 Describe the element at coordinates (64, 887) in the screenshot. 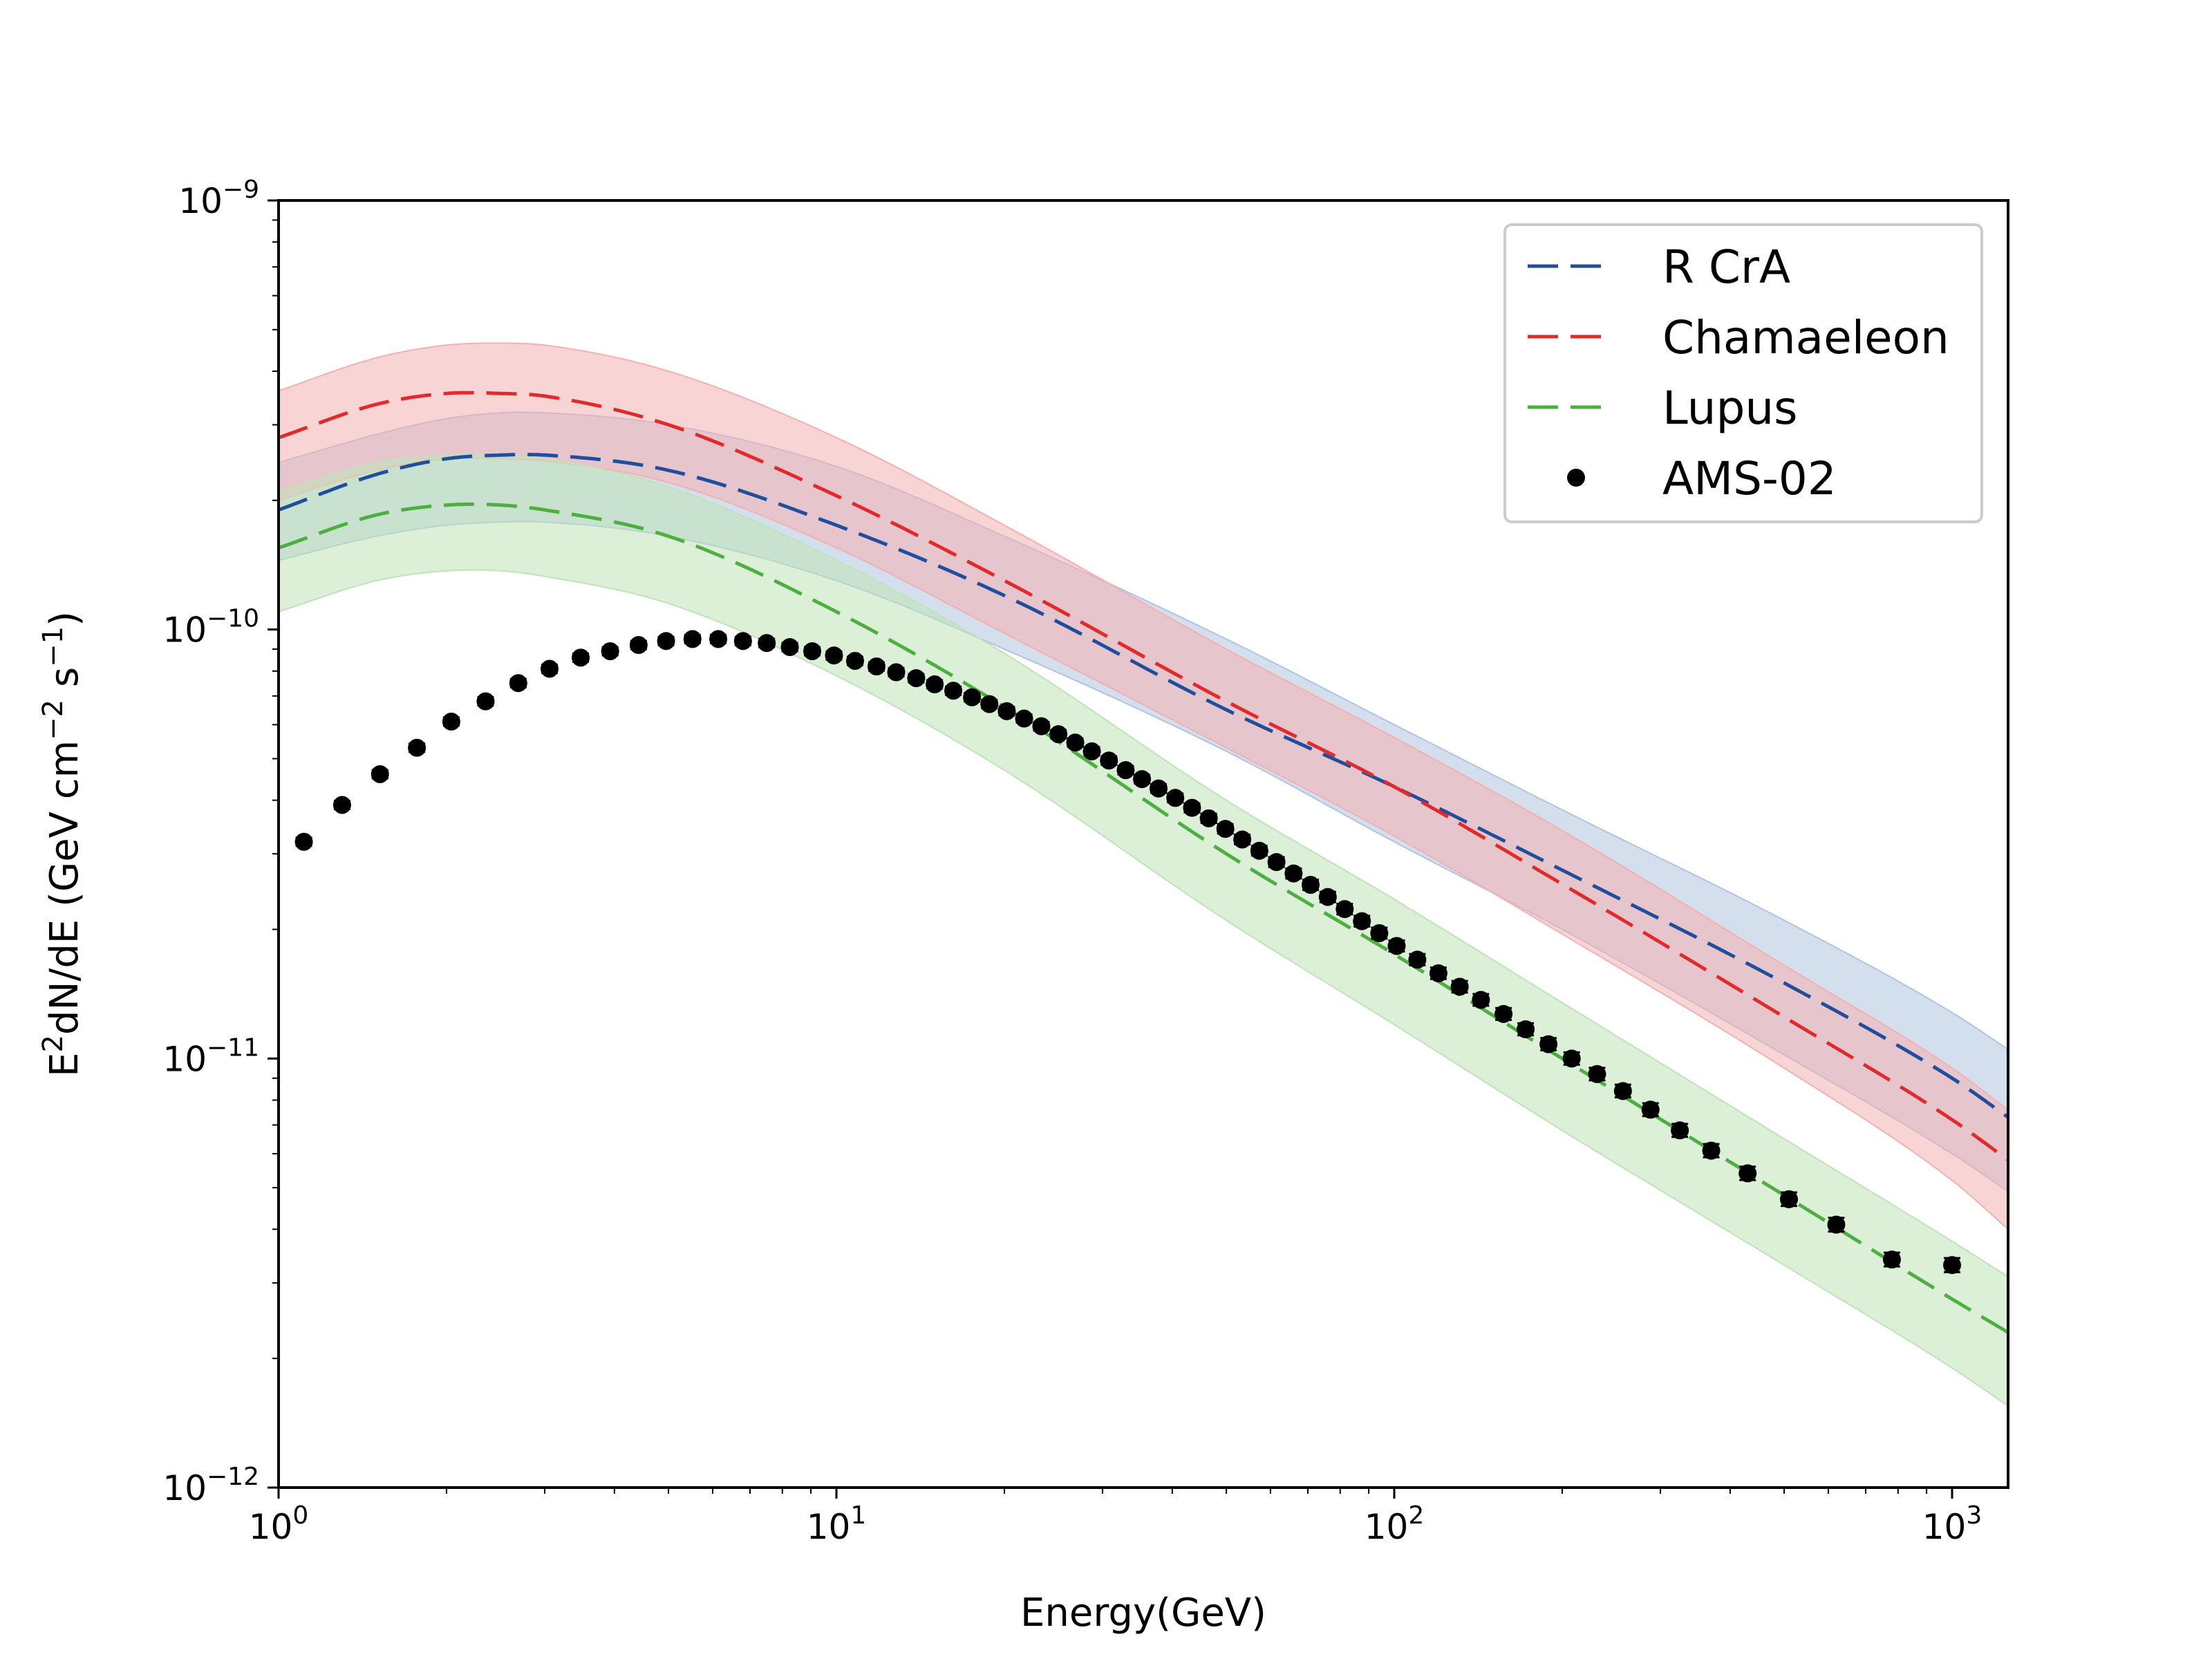

I see `y-axis-title-mid: dN/dE (GeV cm` at that location.